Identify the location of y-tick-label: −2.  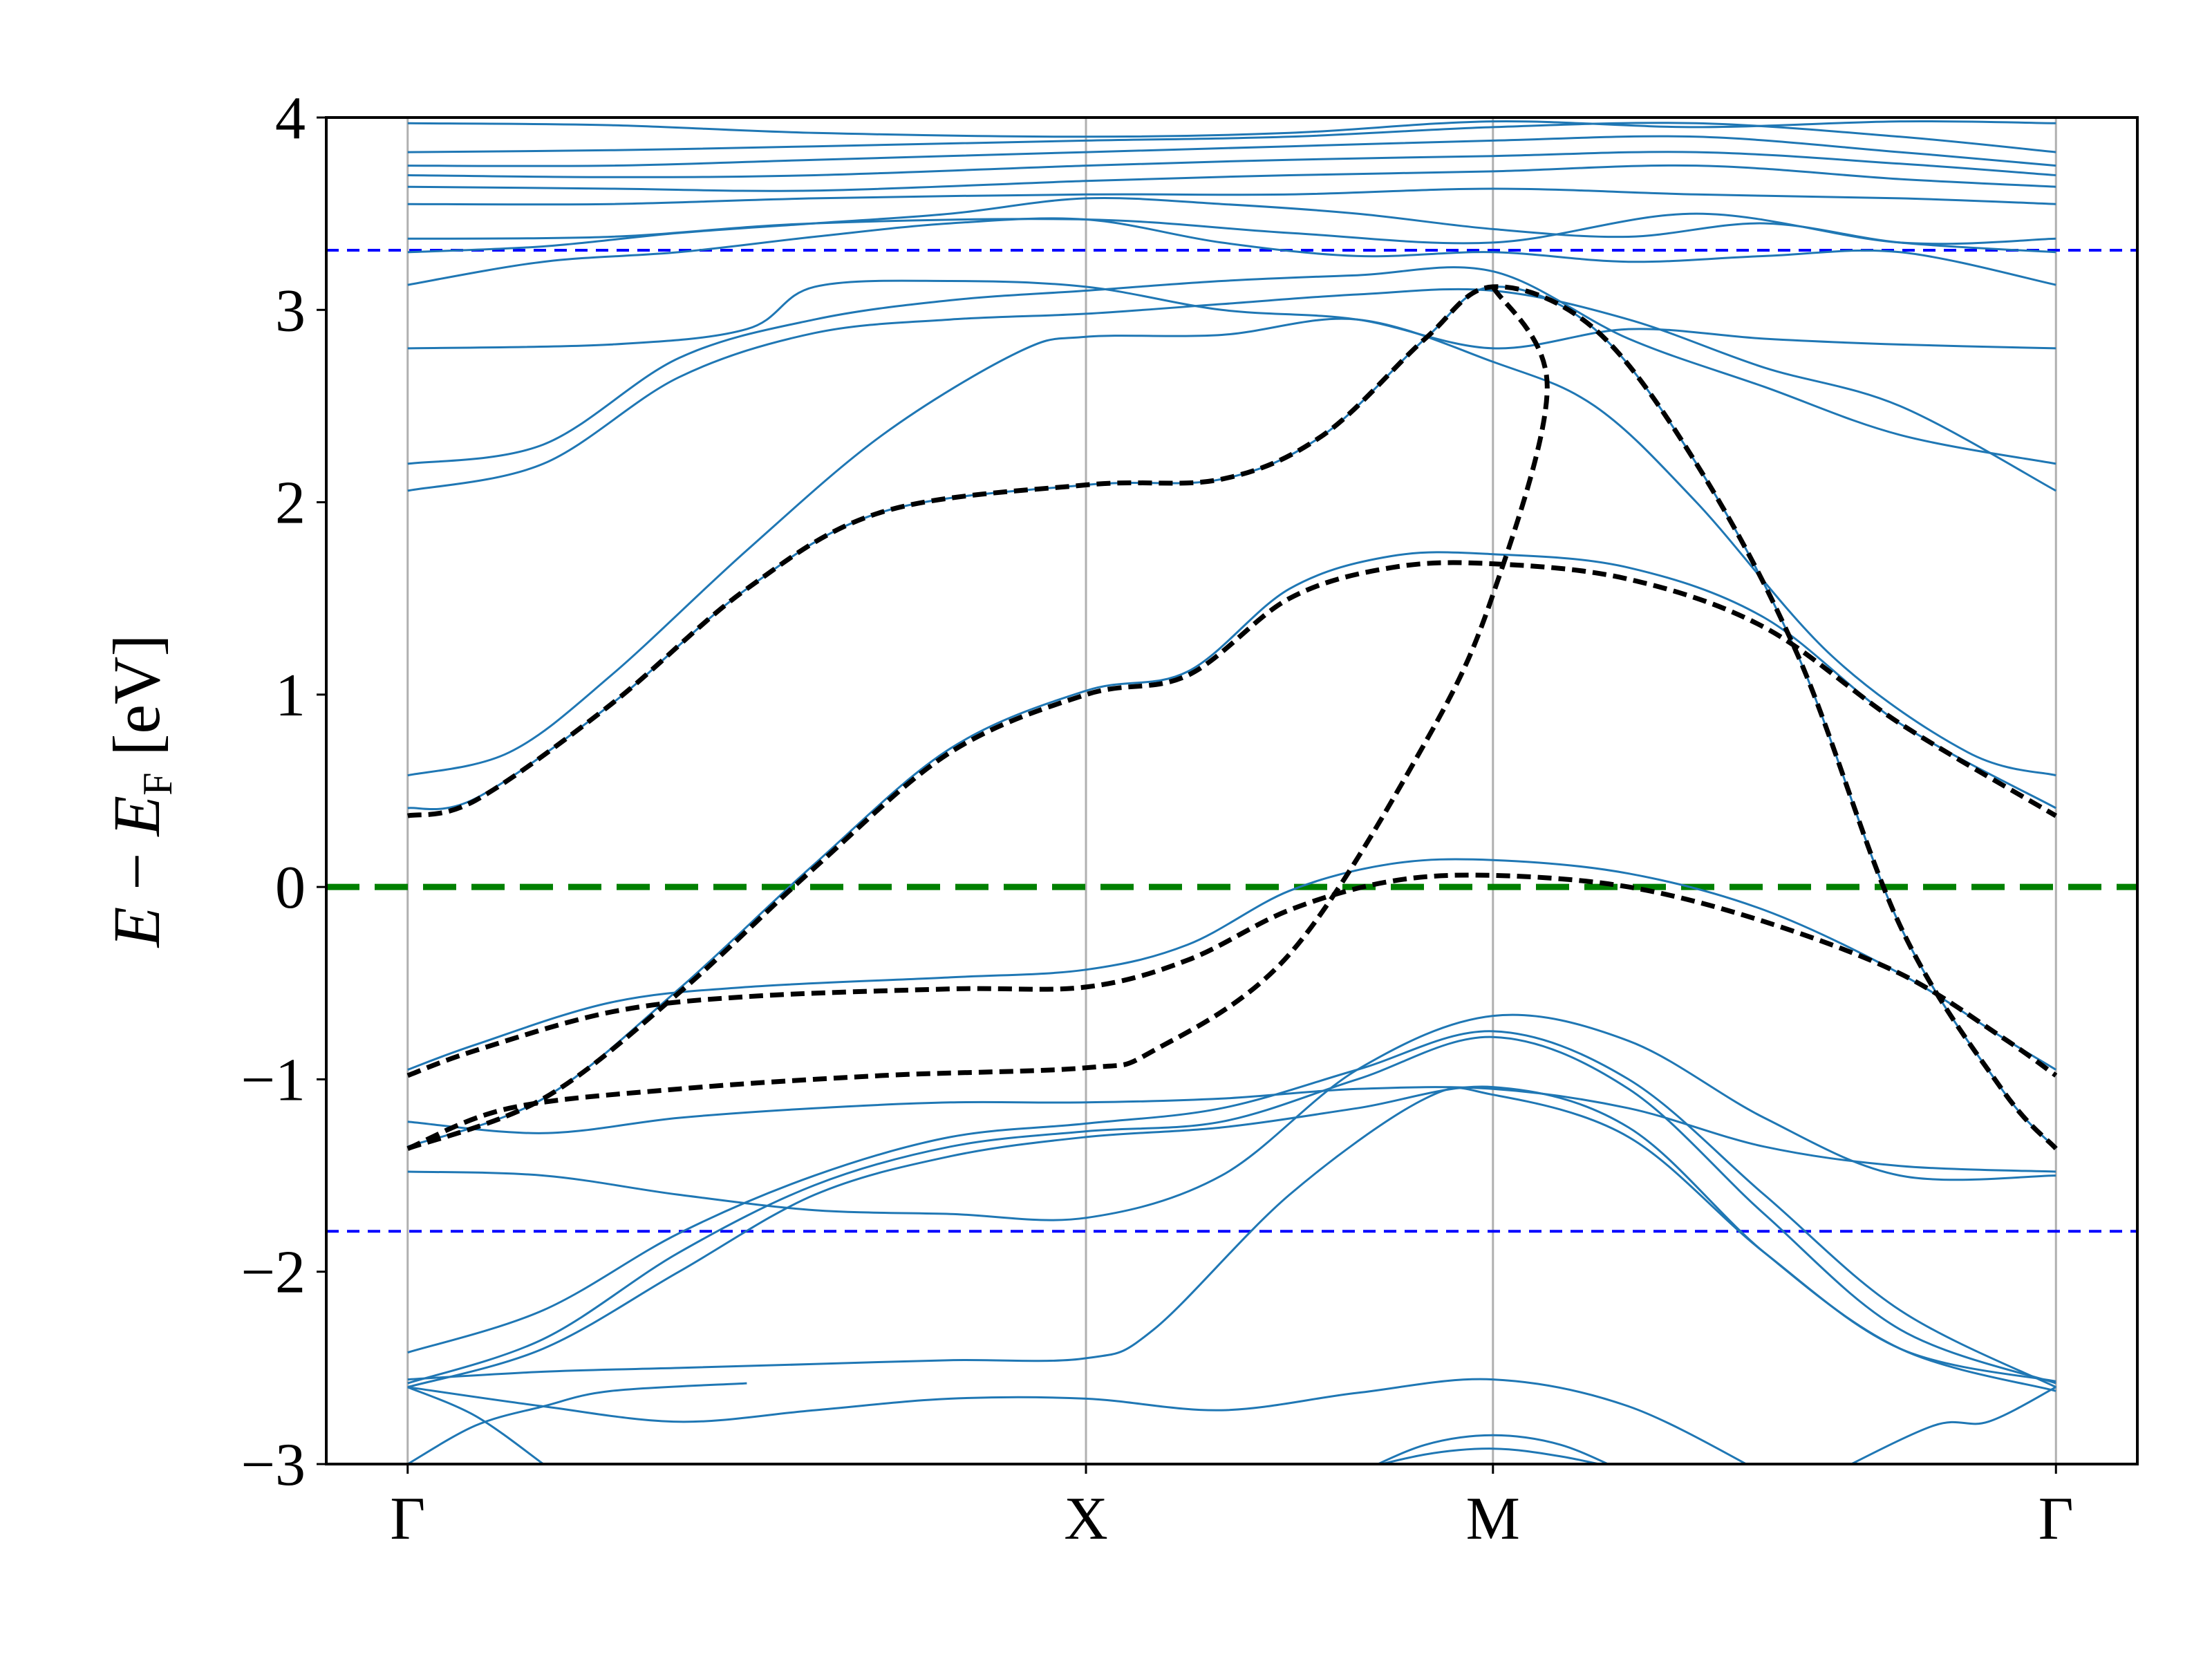
(273, 1272).